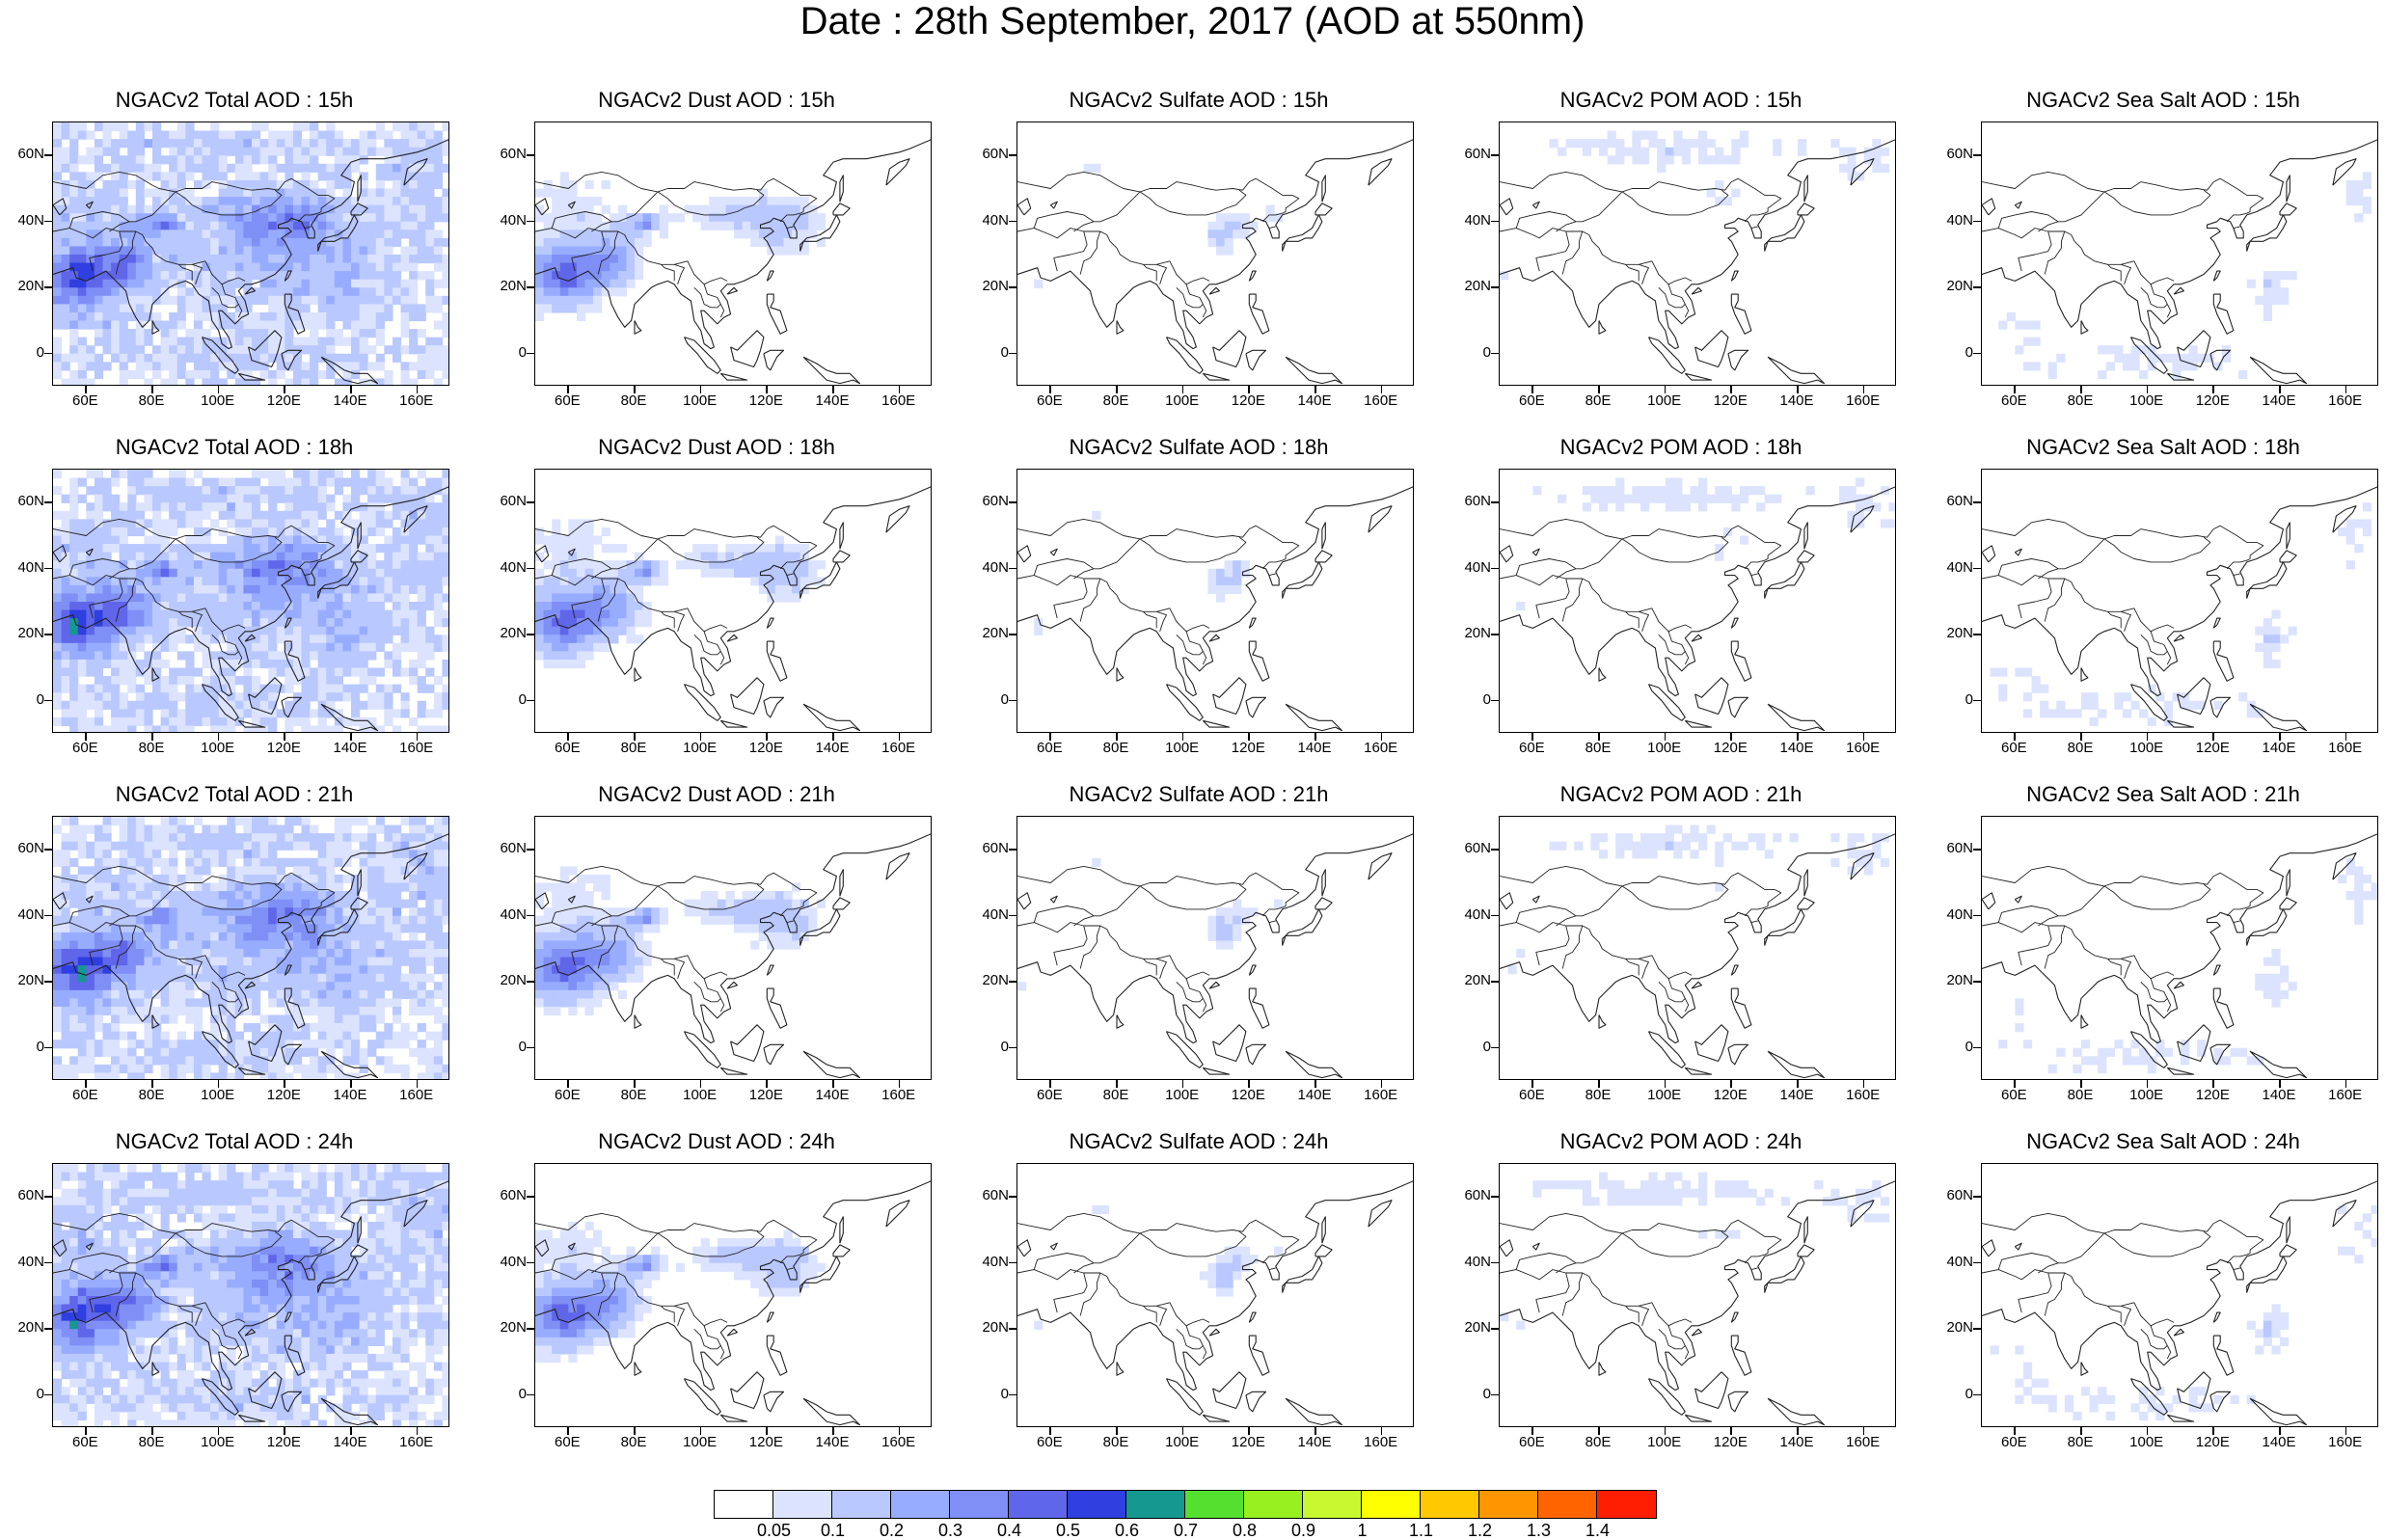 The height and width of the screenshot is (1540, 2385). What do you see at coordinates (1186, 1530) in the screenshot?
I see `colorbar-label: 0.7` at bounding box center [1186, 1530].